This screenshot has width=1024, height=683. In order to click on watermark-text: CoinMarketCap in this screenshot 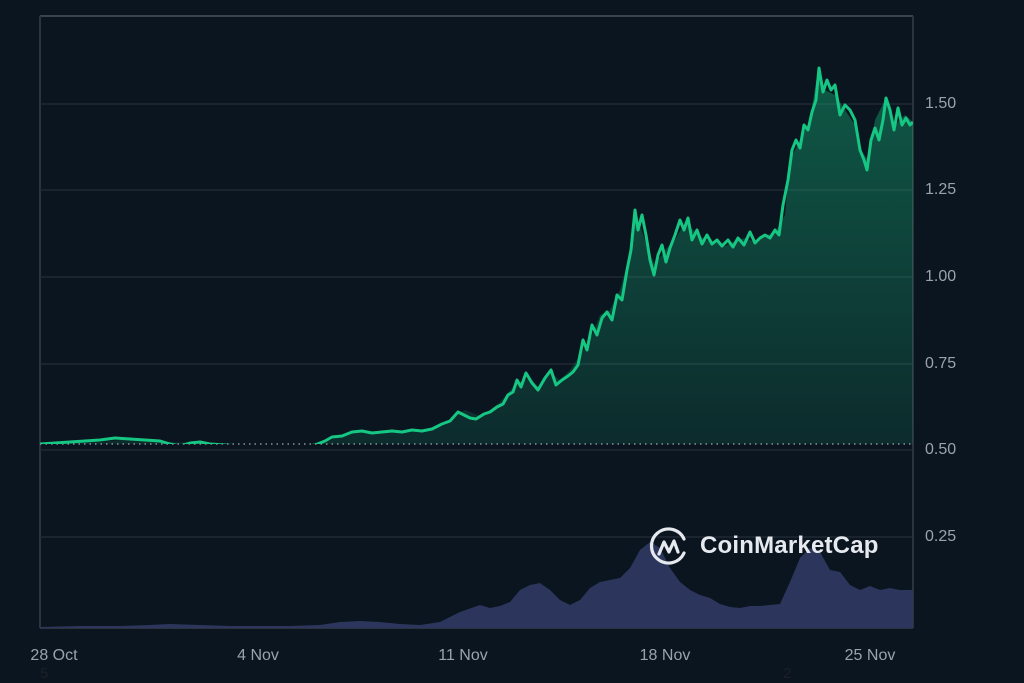, I will do `click(789, 545)`.